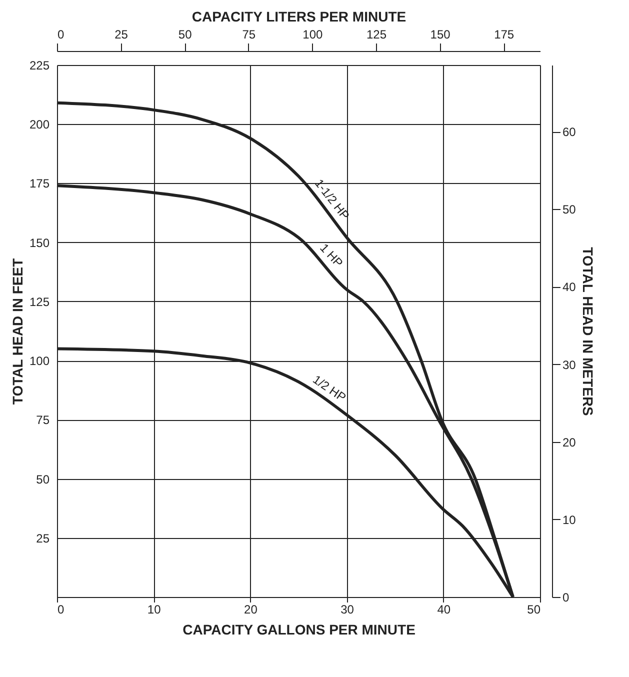 The width and height of the screenshot is (629, 677). Describe the element at coordinates (299, 630) in the screenshot. I see `x-axis-title: CAPACITY GALLONS PER MINUTE` at that location.